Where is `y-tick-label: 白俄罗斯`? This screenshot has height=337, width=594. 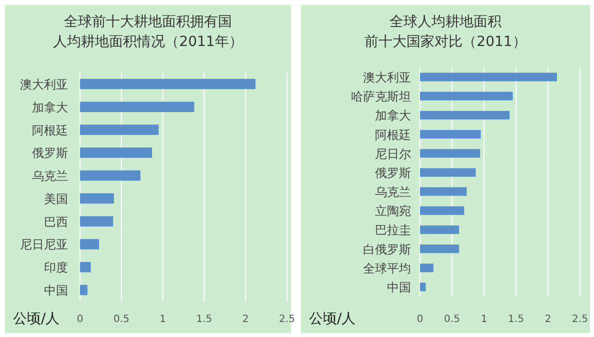 y-tick-label: 白俄罗斯 is located at coordinates (387, 249).